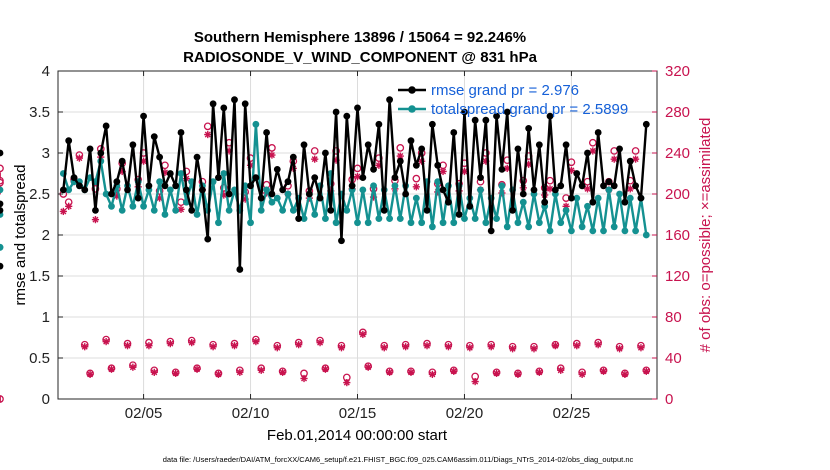  What do you see at coordinates (412, 109) in the screenshot?
I see `legend-spread-marker` at bounding box center [412, 109].